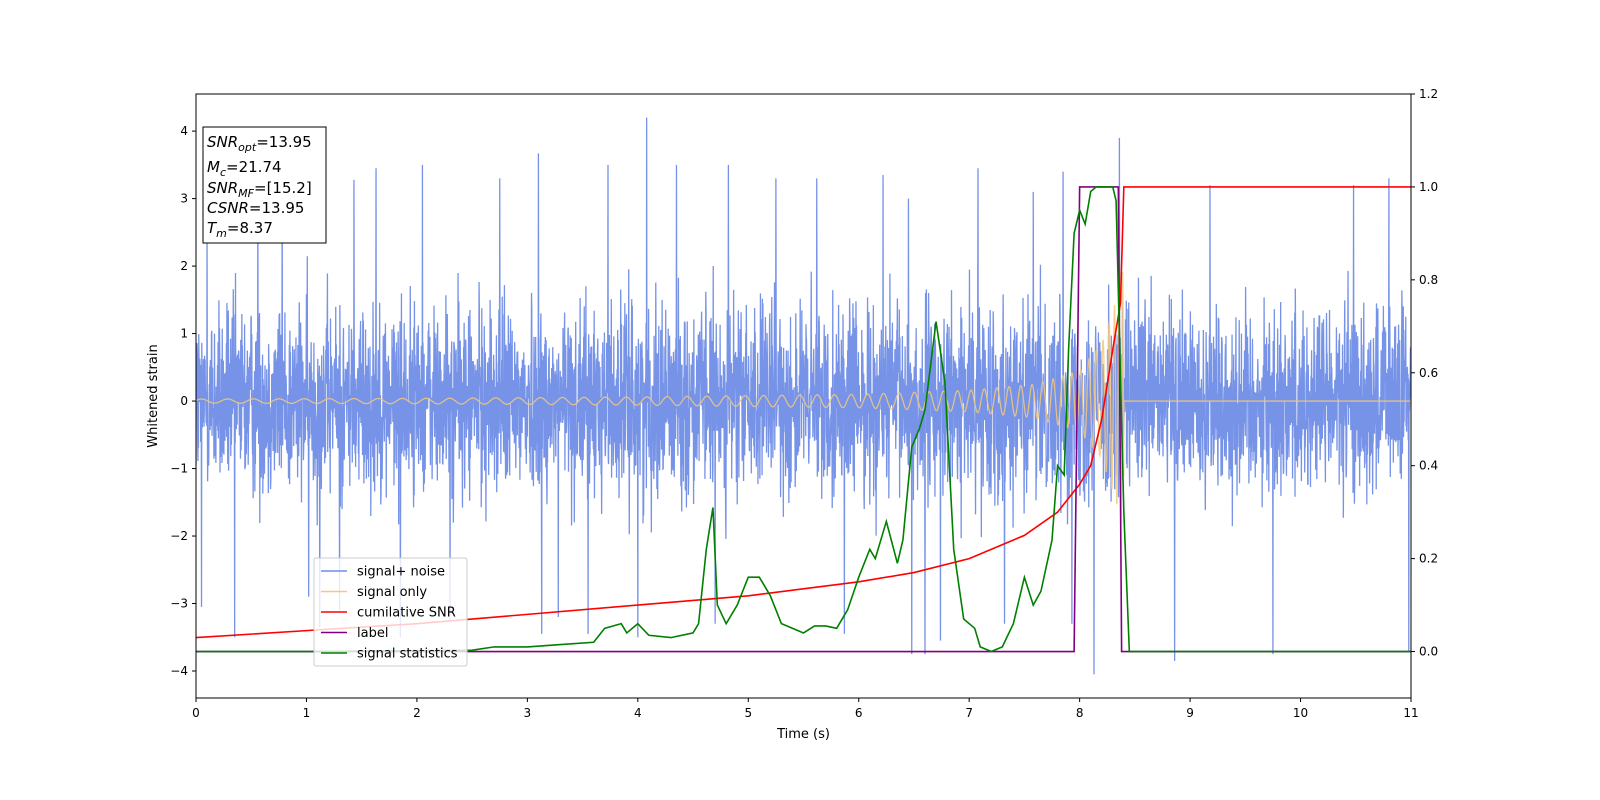 The height and width of the screenshot is (800, 1600). Describe the element at coordinates (401, 572) in the screenshot. I see `legend-label: signal+ noise` at that location.